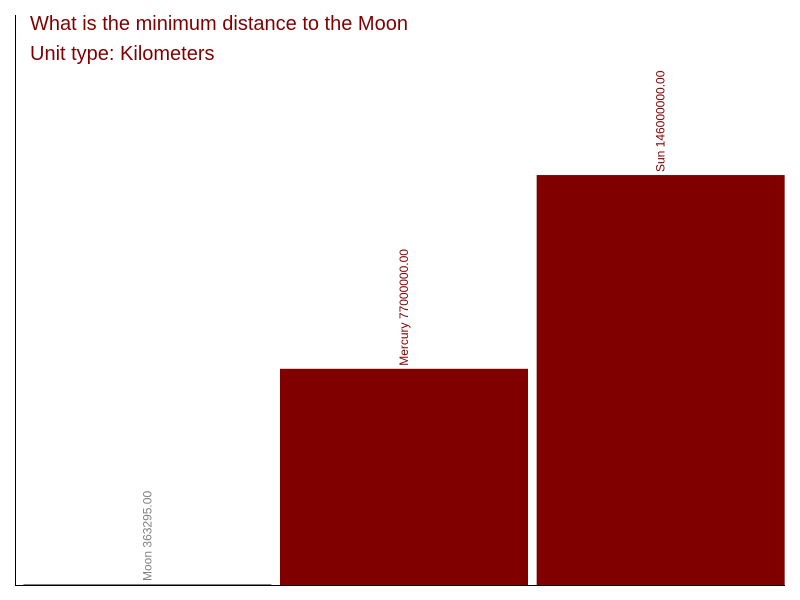 This screenshot has width=800, height=600. I want to click on chart-subtitle: Unit type: Kilometers, so click(122, 54).